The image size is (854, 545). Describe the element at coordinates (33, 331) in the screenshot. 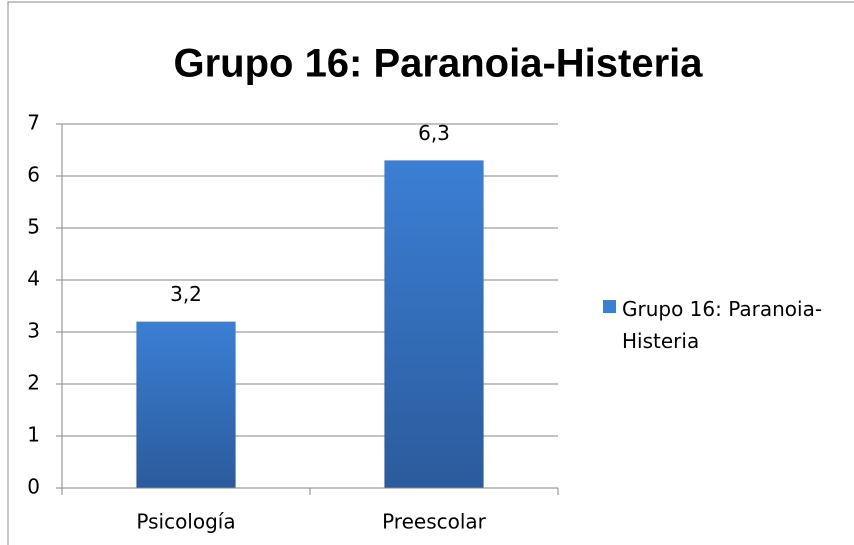

I see `y-tick-label: 3` at that location.